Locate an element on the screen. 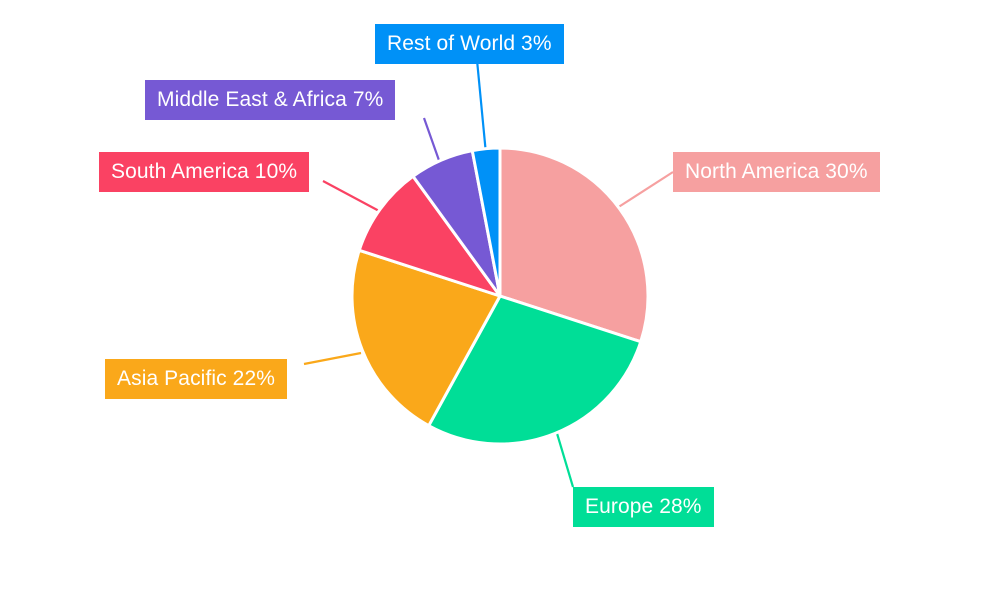  pie-slice-south-america is located at coordinates (429, 236).